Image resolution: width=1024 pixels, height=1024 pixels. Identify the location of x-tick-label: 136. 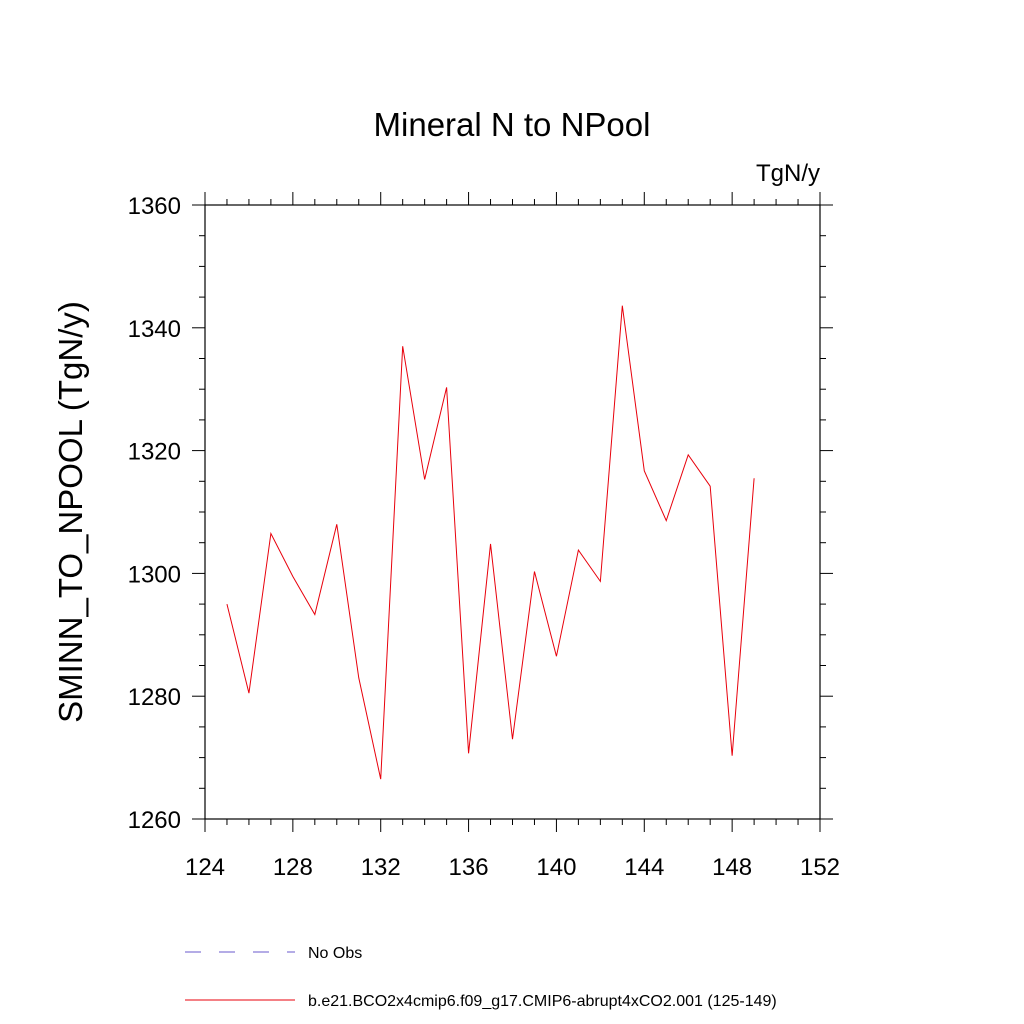
(469, 867).